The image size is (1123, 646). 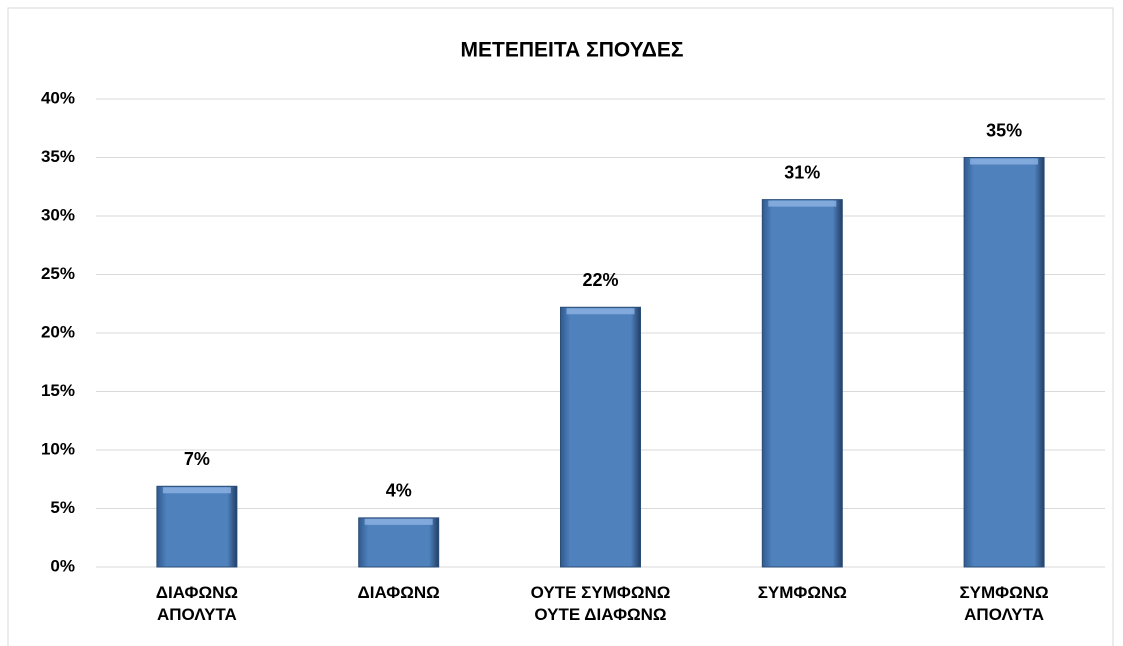 What do you see at coordinates (1004, 603) in the screenshot?
I see `x-tick-label: ΣΥΜΦΩΝΩ ΑΠΟΛΥΤΑ` at bounding box center [1004, 603].